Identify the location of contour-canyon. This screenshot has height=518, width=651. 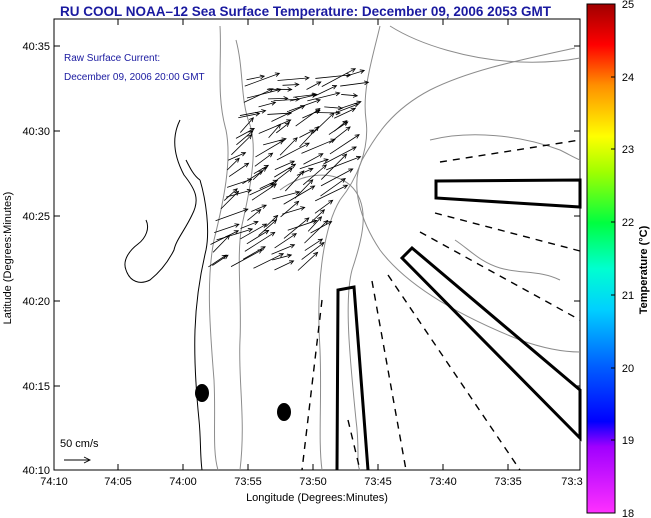
(321, 322).